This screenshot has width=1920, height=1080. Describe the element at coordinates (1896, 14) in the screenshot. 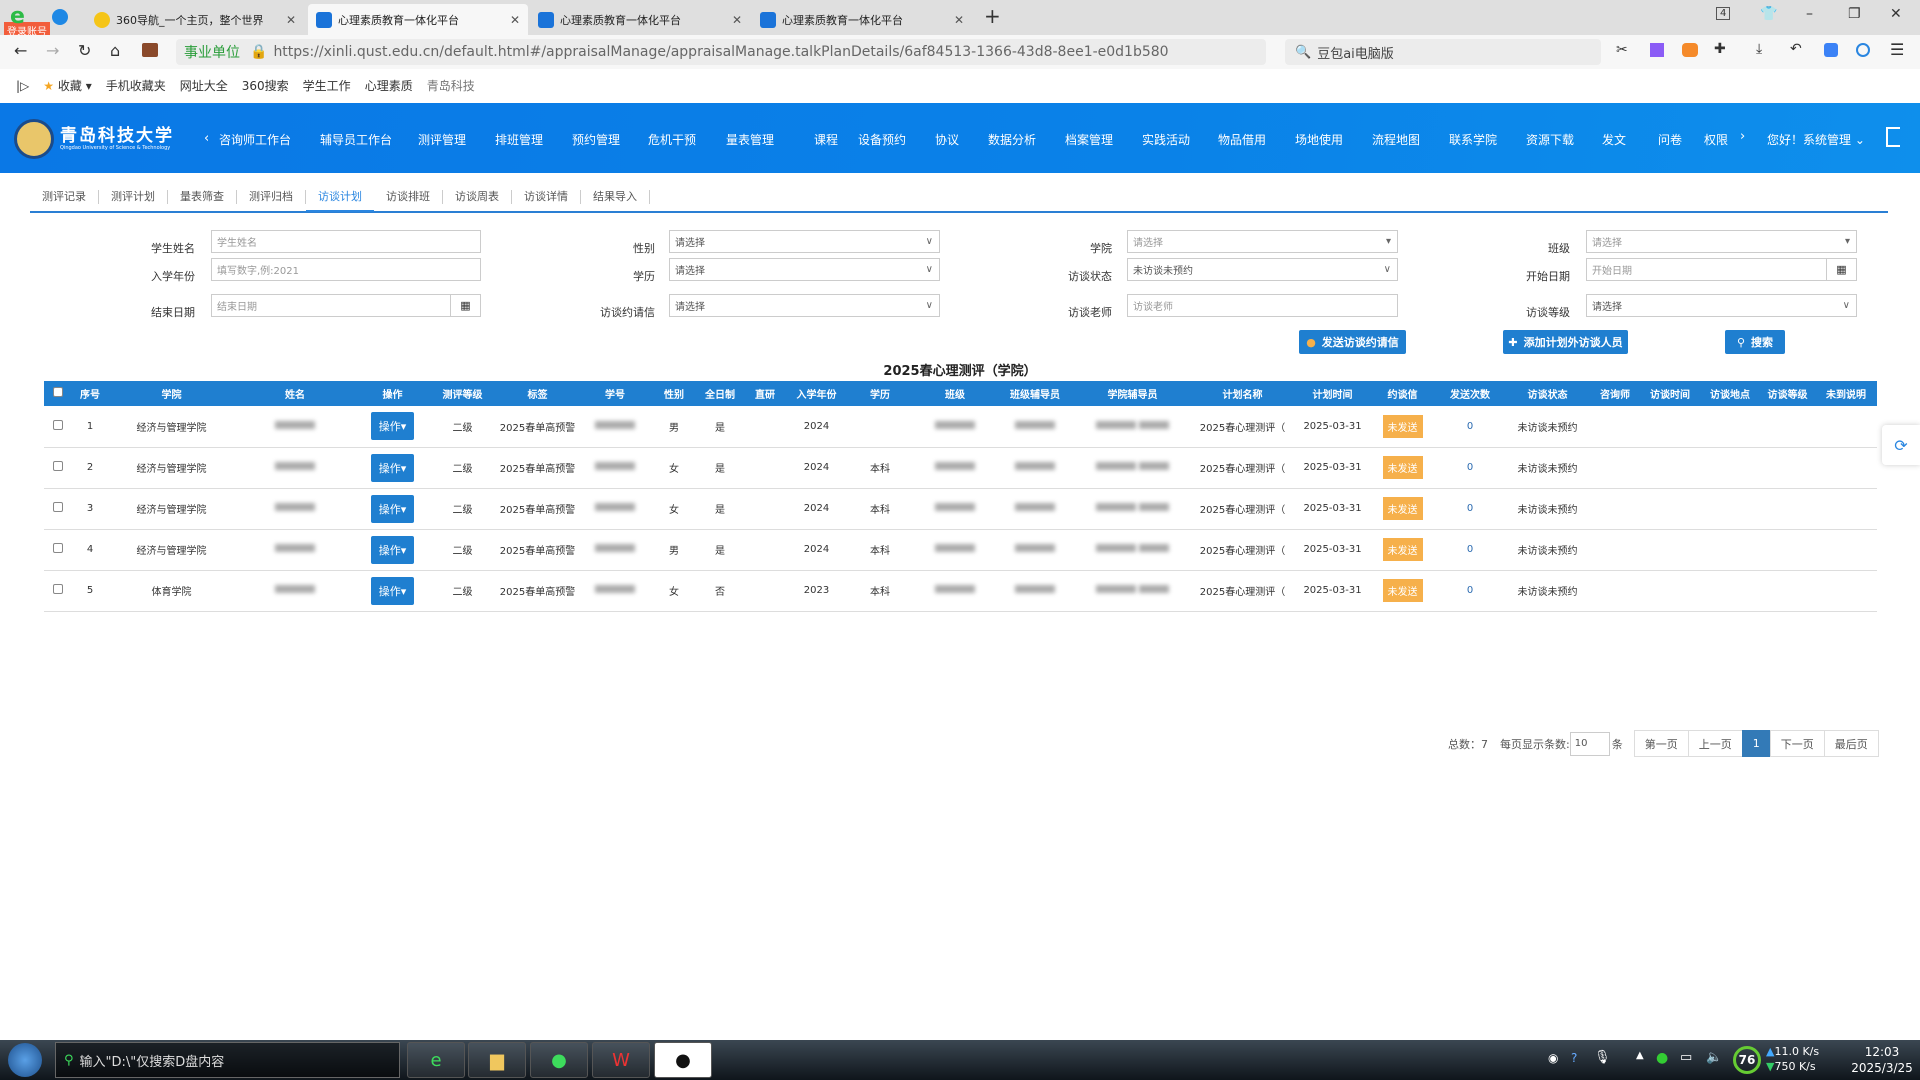

I see `close-window-icon: ✕` at that location.